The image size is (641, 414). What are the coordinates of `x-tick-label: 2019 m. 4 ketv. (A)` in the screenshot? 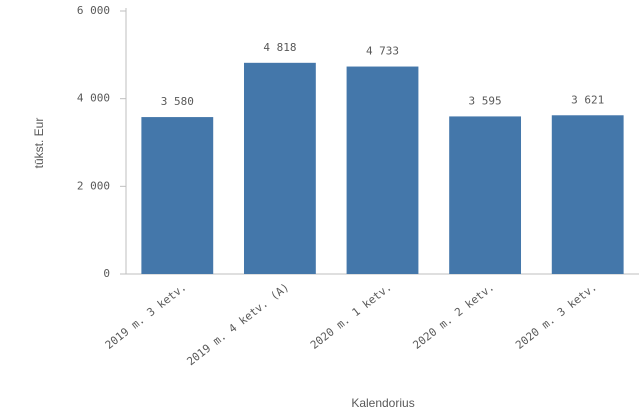 It's located at (237, 324).